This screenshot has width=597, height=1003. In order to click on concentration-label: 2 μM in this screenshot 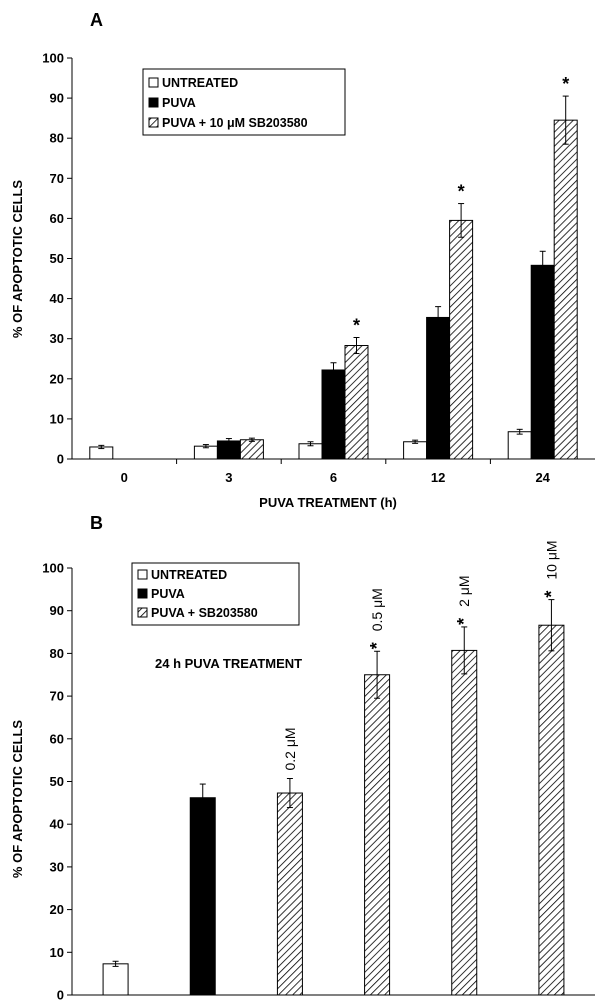, I will do `click(464, 591)`.